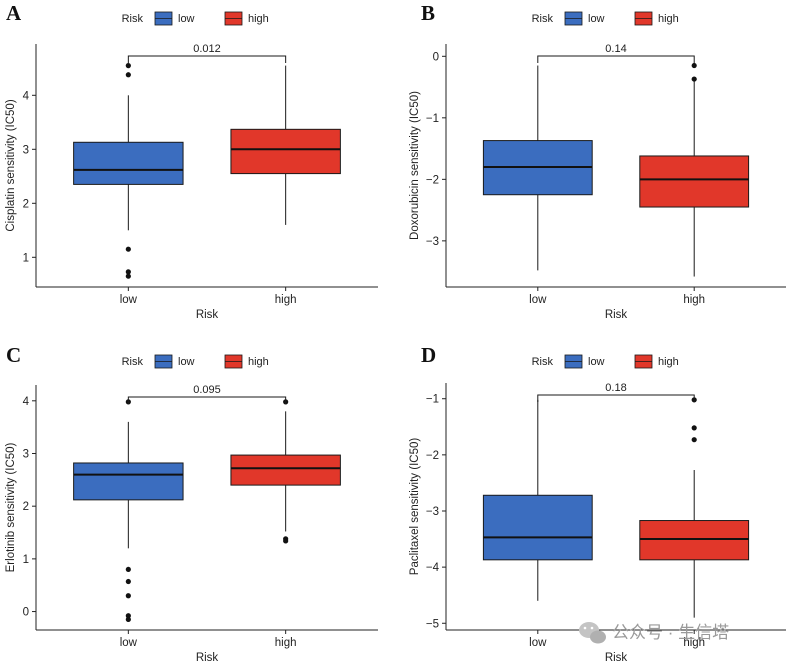 The width and height of the screenshot is (795, 664). What do you see at coordinates (615, 388) in the screenshot?
I see `p-value-label: 0.18` at bounding box center [615, 388].